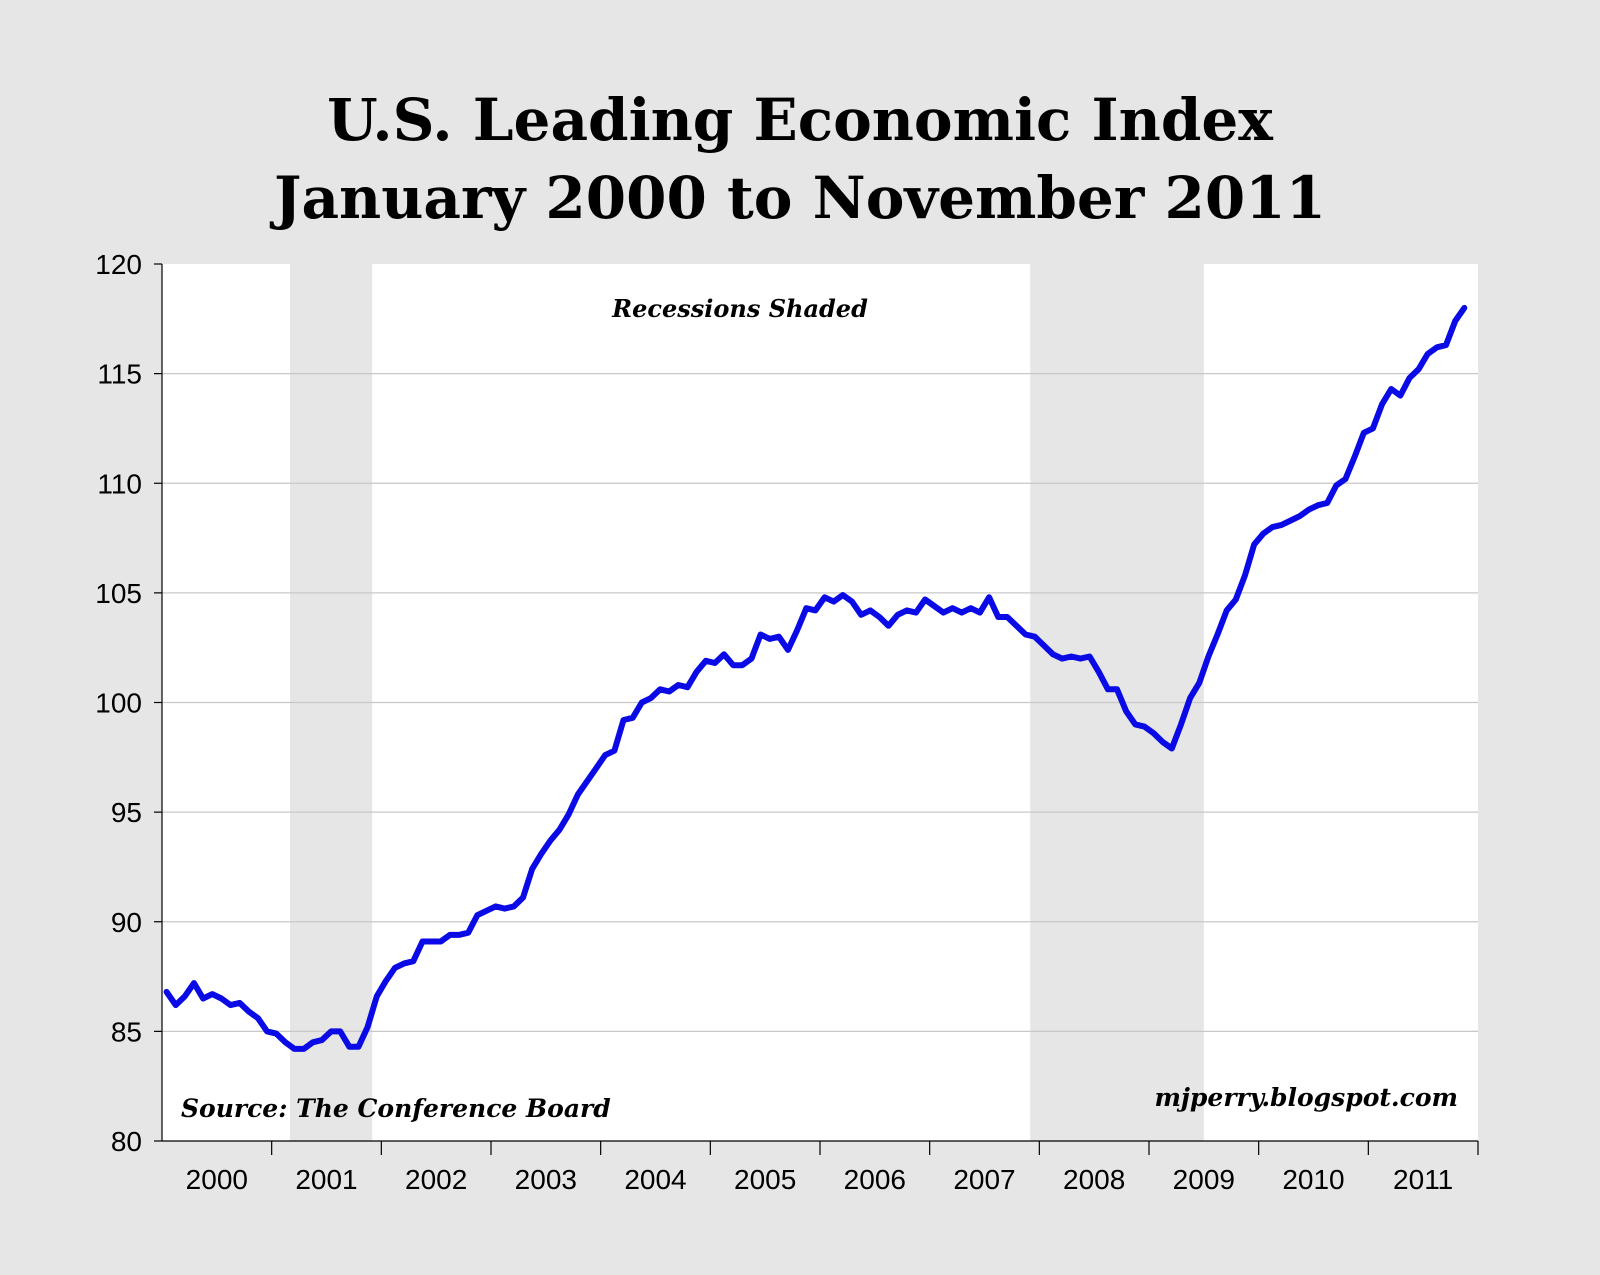 The height and width of the screenshot is (1275, 1600). I want to click on source-note: Source: The Conference Board, so click(396, 1108).